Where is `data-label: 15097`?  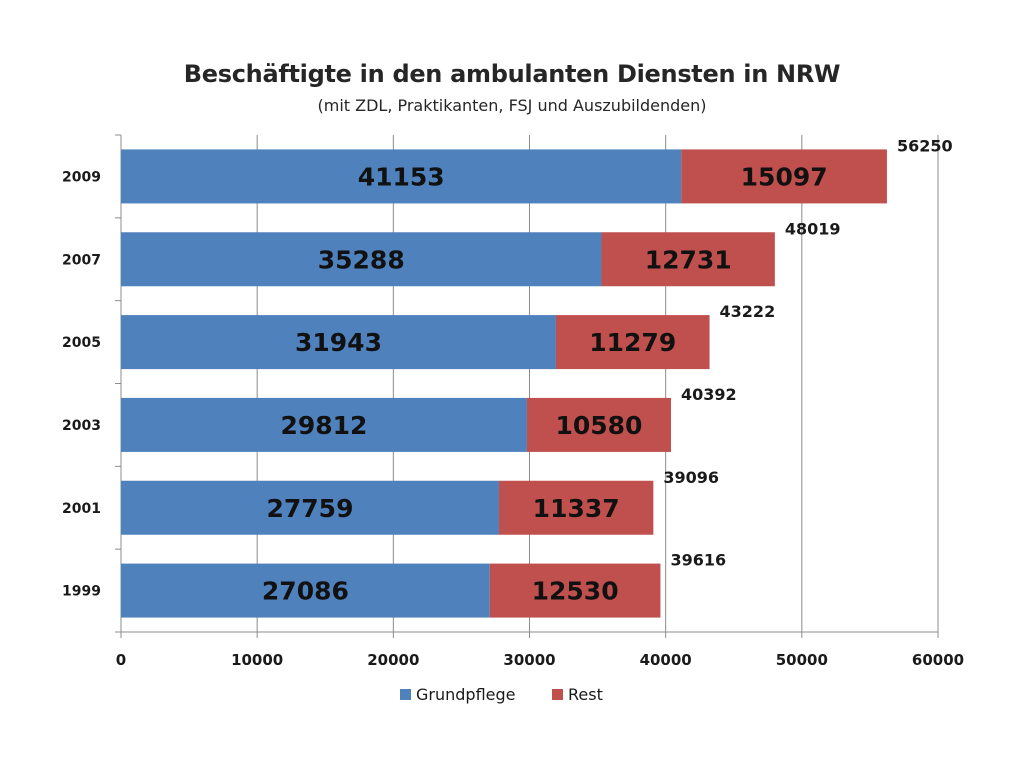 data-label: 15097 is located at coordinates (784, 176).